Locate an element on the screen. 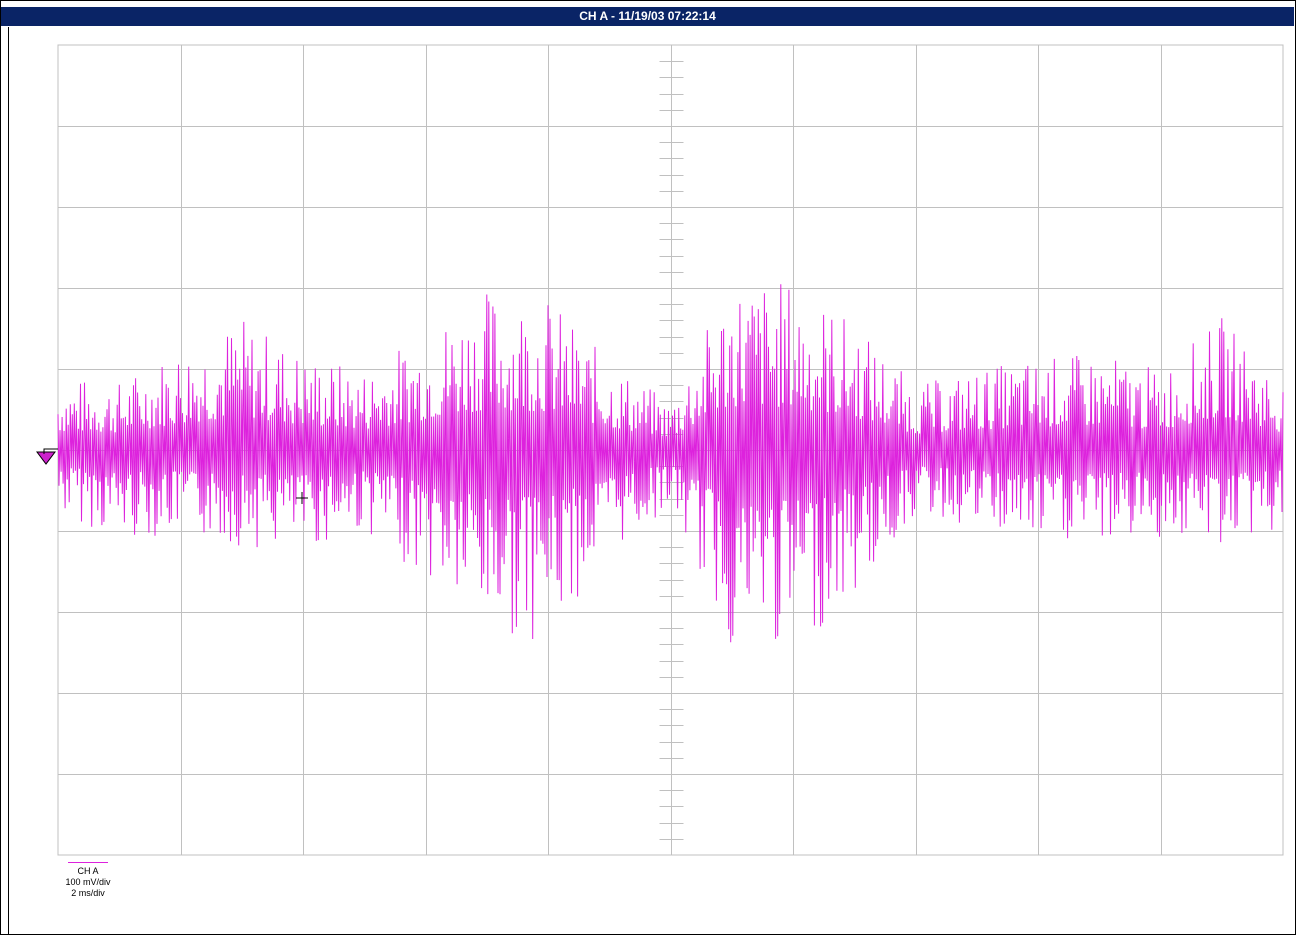  channel-legend: CH A 100 mV/div 2 ms/div is located at coordinates (88, 880).